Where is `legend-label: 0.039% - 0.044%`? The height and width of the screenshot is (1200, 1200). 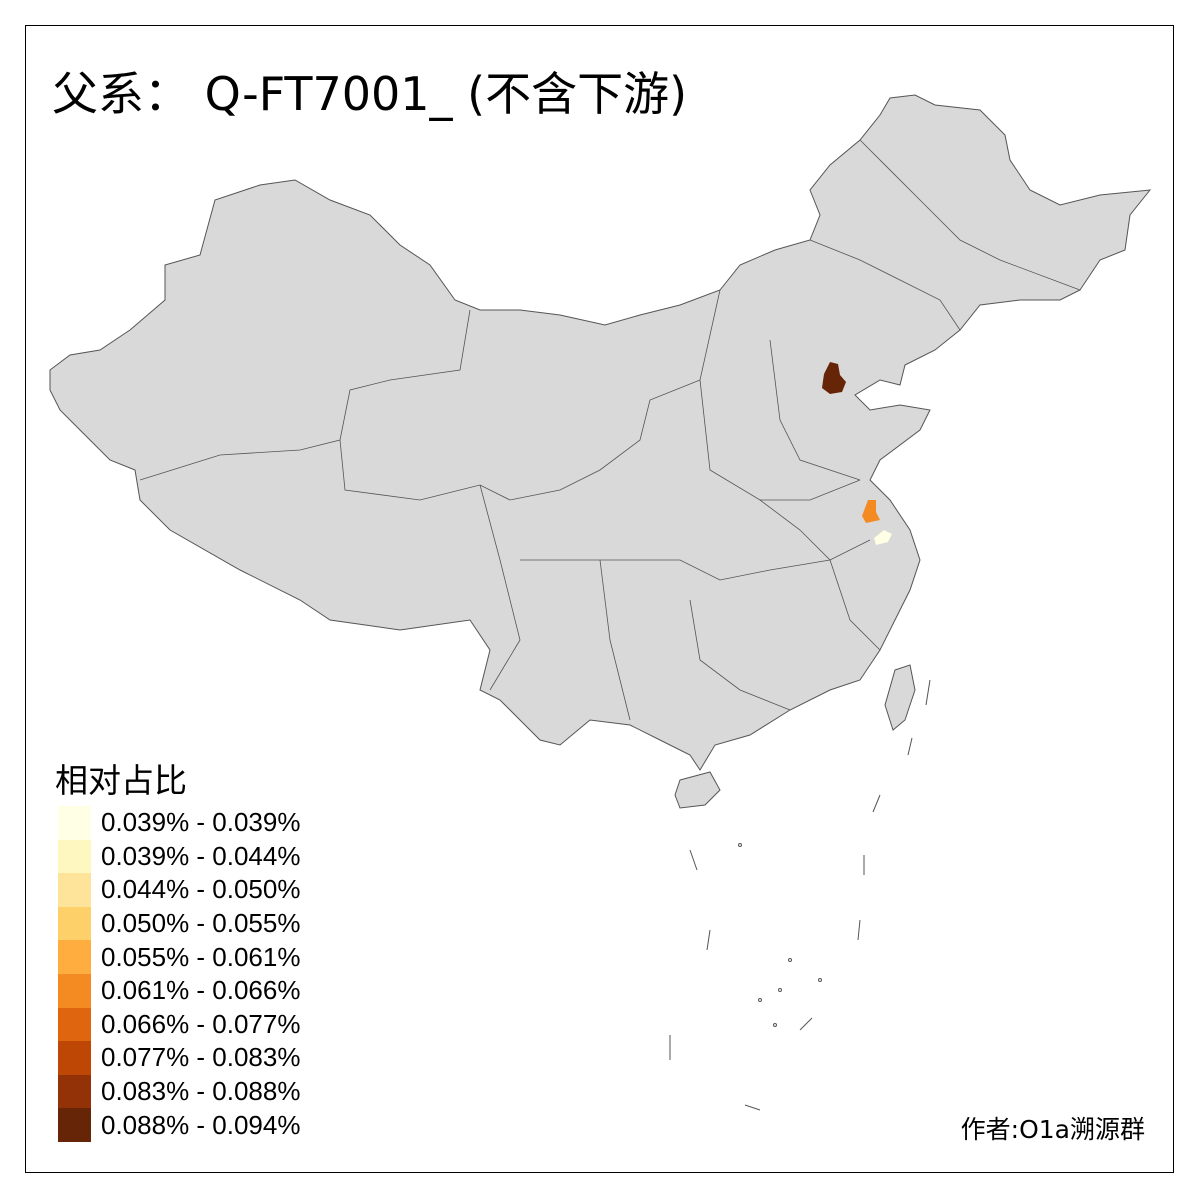
legend-label: 0.039% - 0.044% is located at coordinates (201, 855).